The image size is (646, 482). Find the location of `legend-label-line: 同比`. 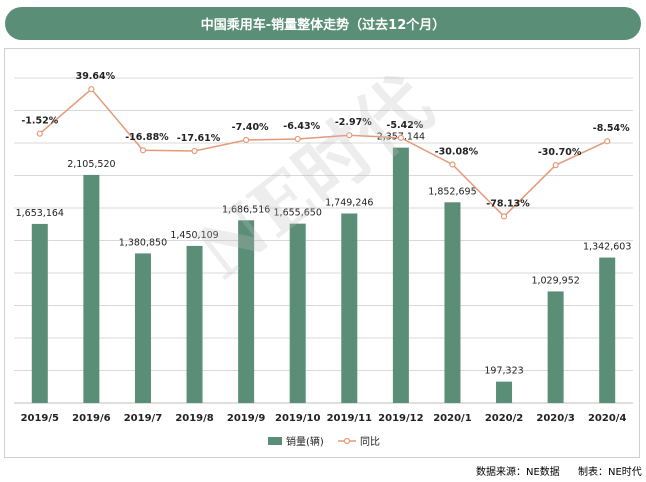

legend-label-line: 同比 is located at coordinates (370, 442).